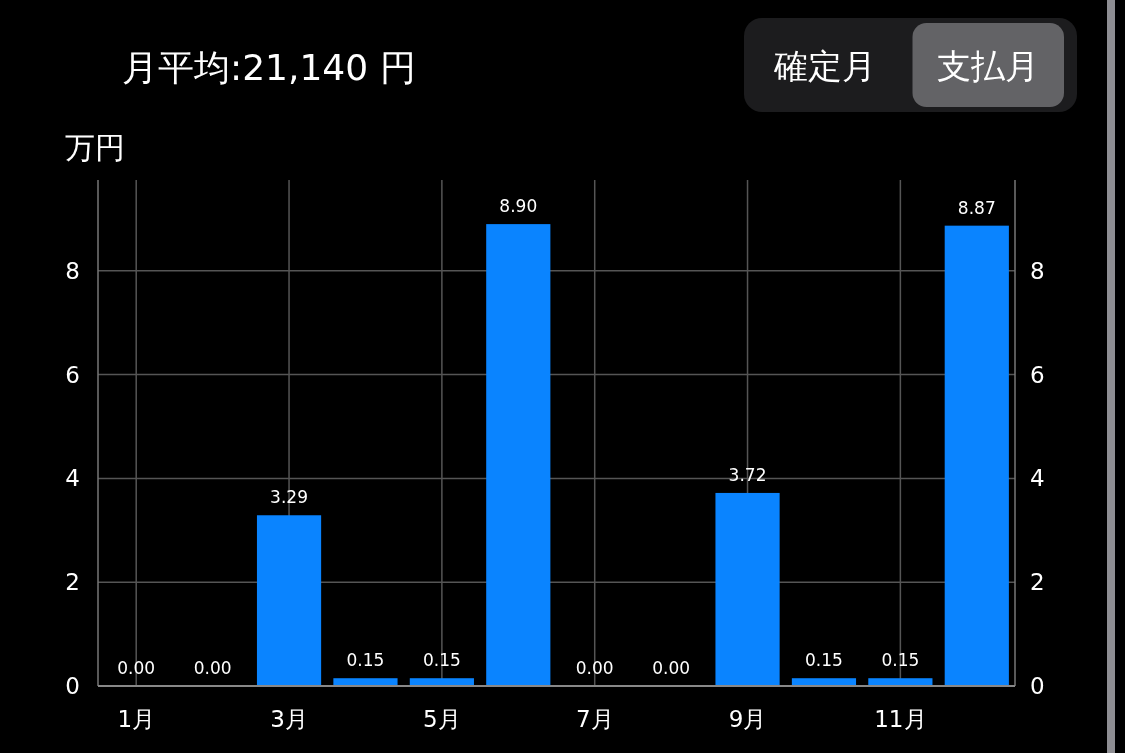  I want to click on data-label: 3.29, so click(289, 497).